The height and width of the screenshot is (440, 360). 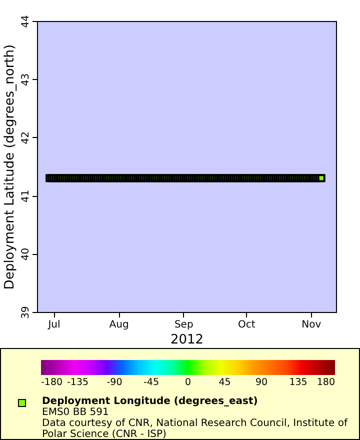 What do you see at coordinates (26, 138) in the screenshot?
I see `y-tick-label: 42` at bounding box center [26, 138].